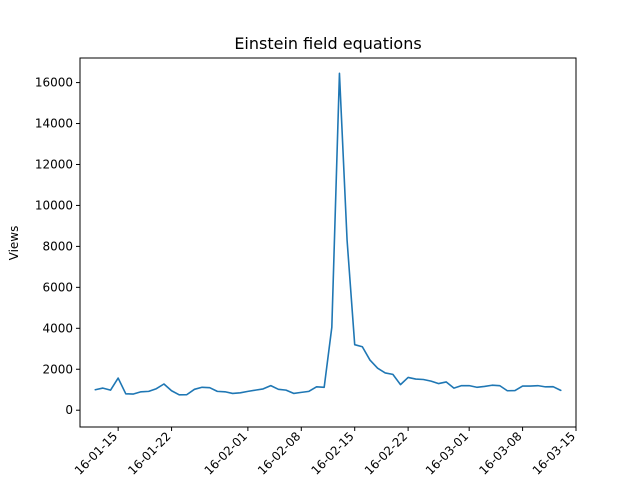 This screenshot has width=640, height=480. What do you see at coordinates (327, 43) in the screenshot?
I see `chart-title: Einstein field equations` at bounding box center [327, 43].